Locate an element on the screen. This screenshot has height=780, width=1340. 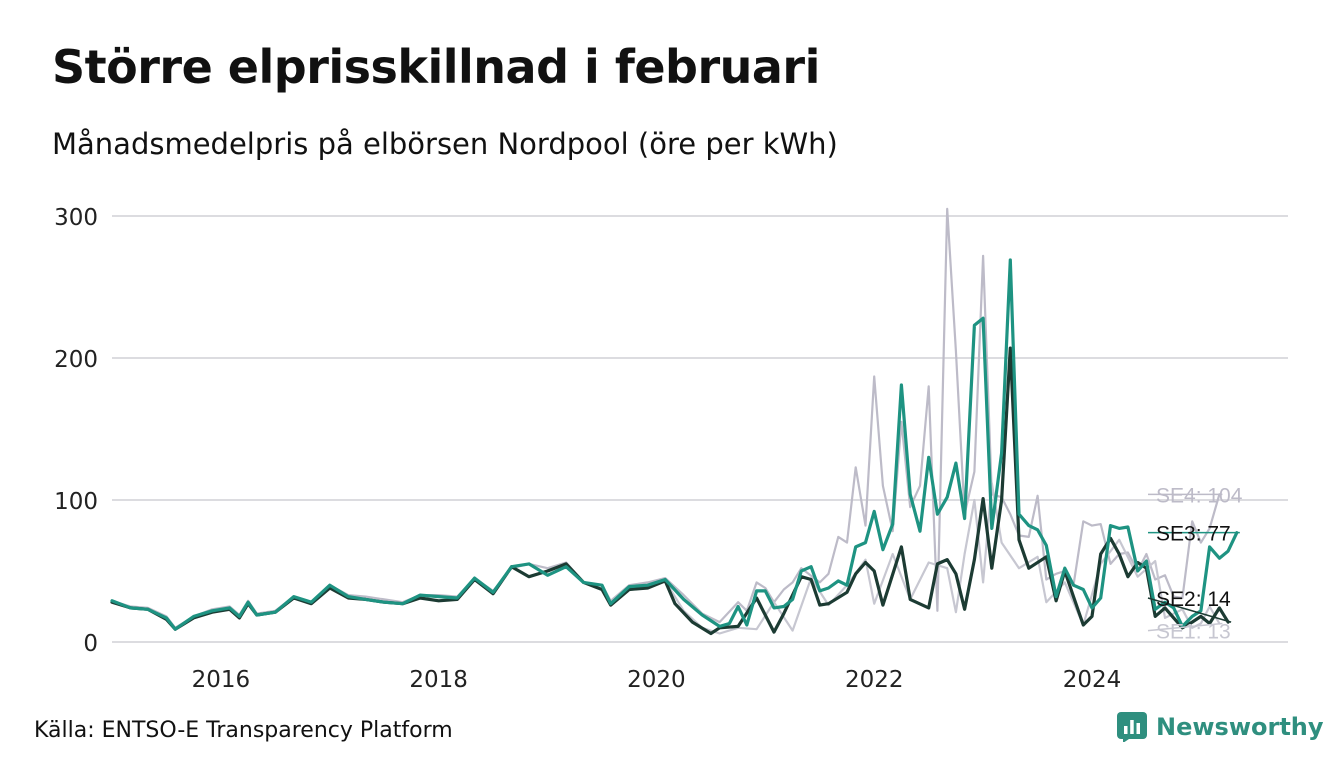
y-axis-ticks: 0 100 200 300 is located at coordinates (76, 431).